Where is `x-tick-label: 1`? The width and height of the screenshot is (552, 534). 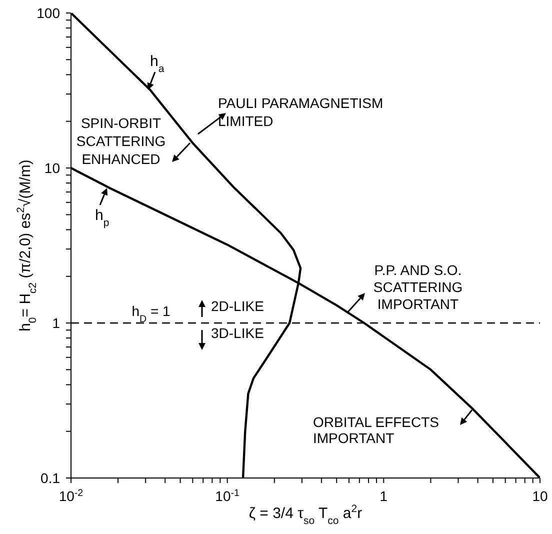 x-tick-label: 1 is located at coordinates (384, 496).